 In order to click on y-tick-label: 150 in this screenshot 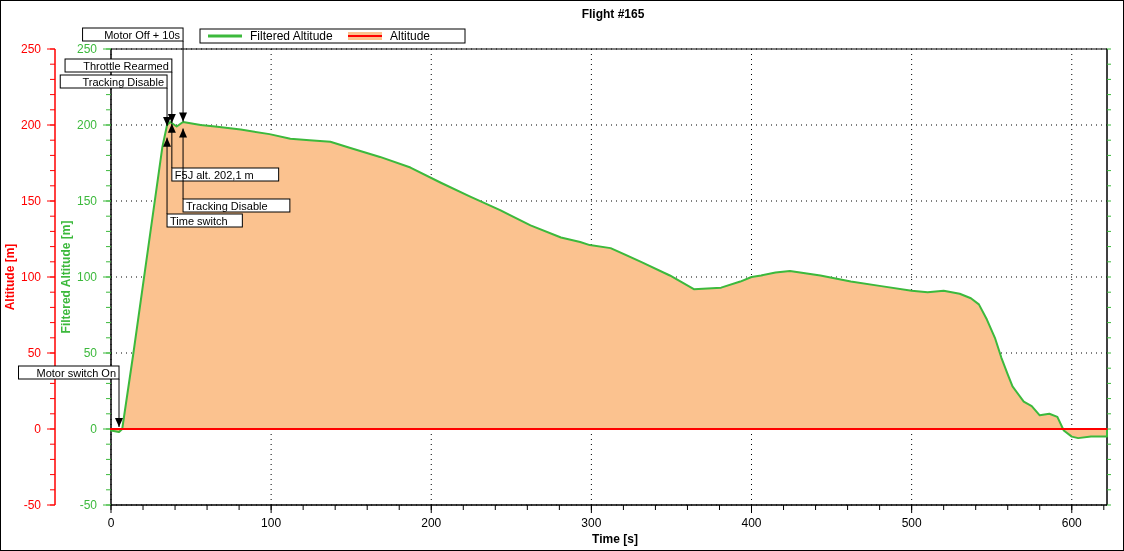, I will do `click(31, 201)`.